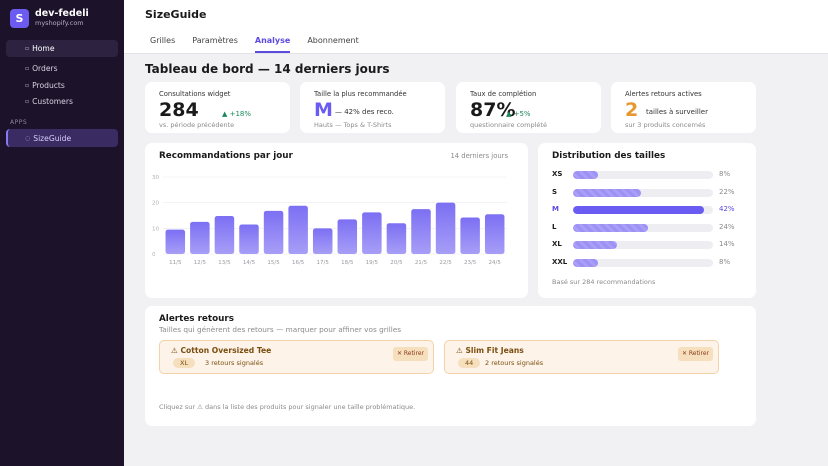 The image size is (828, 466). What do you see at coordinates (59, 23) in the screenshot?
I see `store-domain: myshopify.com` at bounding box center [59, 23].